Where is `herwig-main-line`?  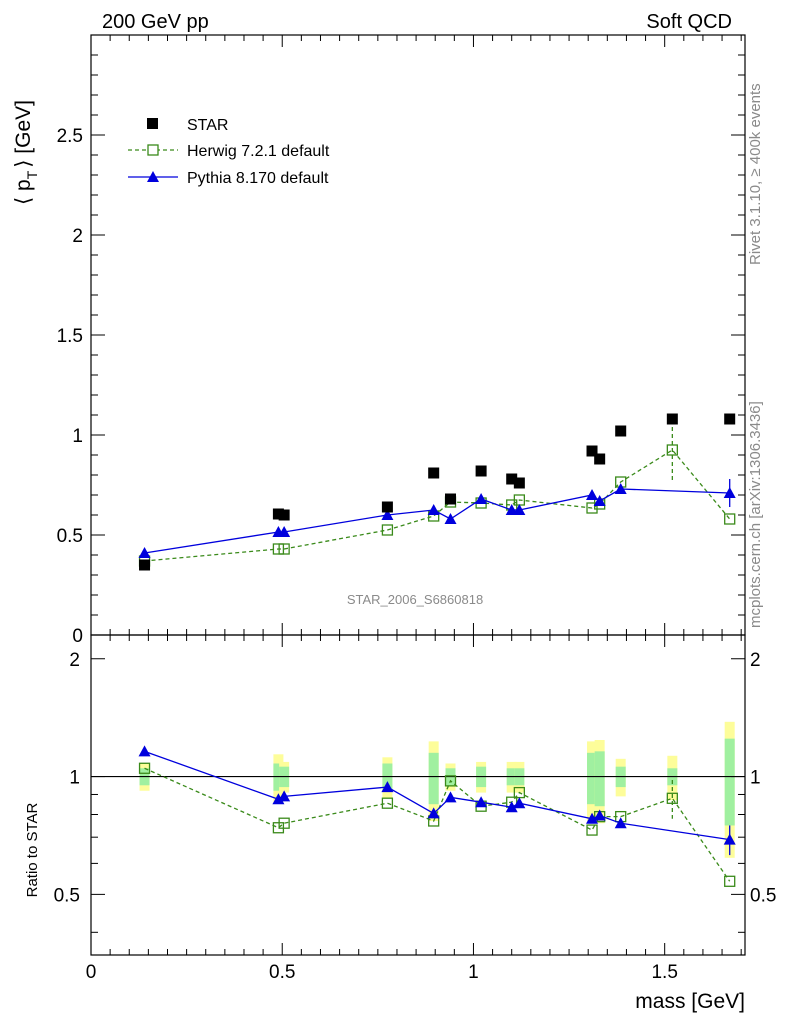
herwig-main-line is located at coordinates (437, 505).